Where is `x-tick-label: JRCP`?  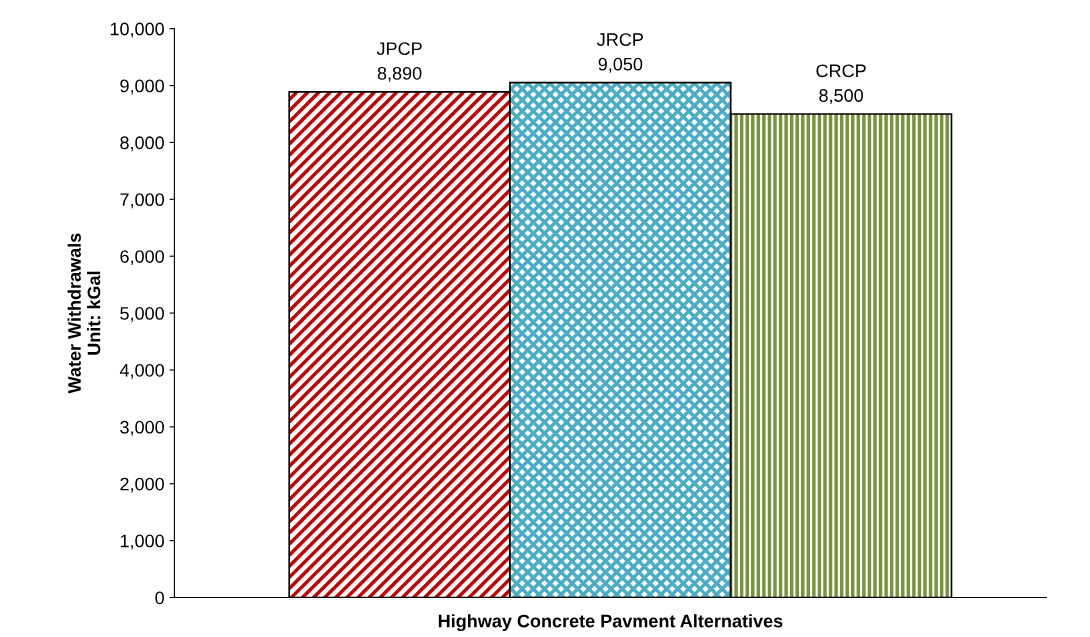 x-tick-label: JRCP is located at coordinates (620, 39).